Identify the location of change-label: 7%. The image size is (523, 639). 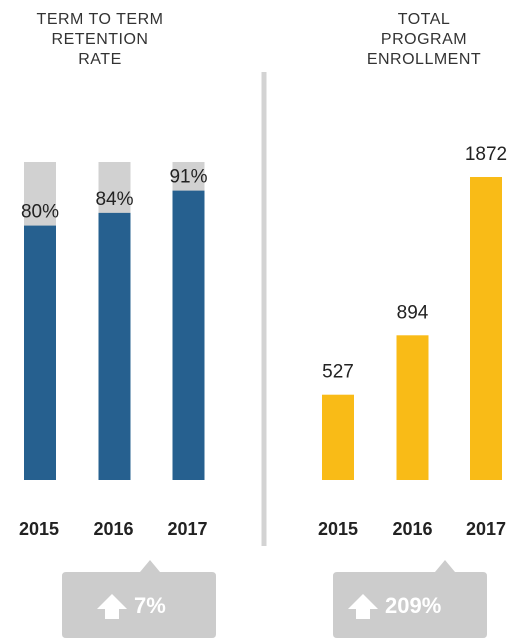
(150, 605).